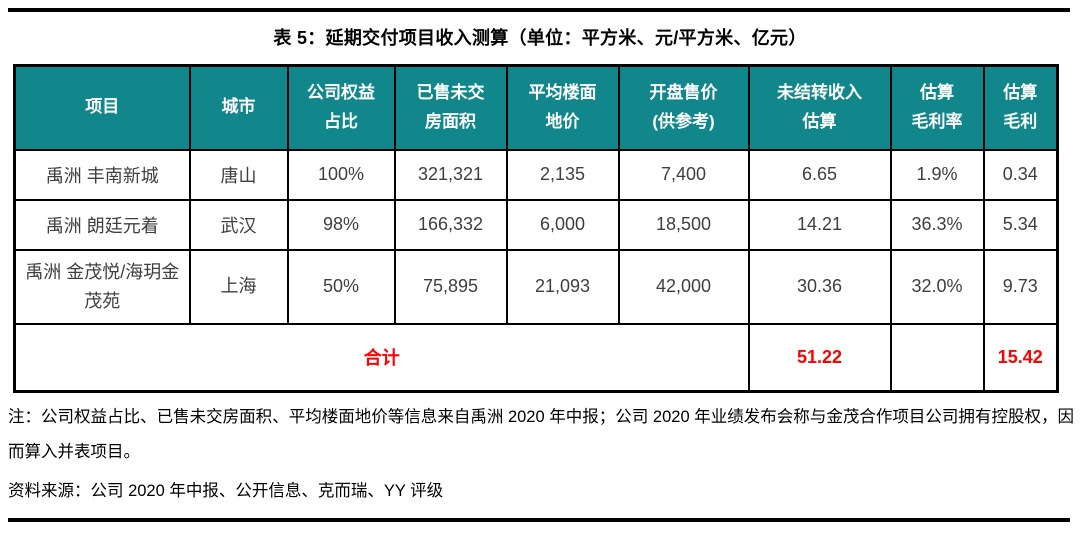  Describe the element at coordinates (450, 286) in the screenshot. I see `sold-undelivered-area-cell: 75,895` at that location.